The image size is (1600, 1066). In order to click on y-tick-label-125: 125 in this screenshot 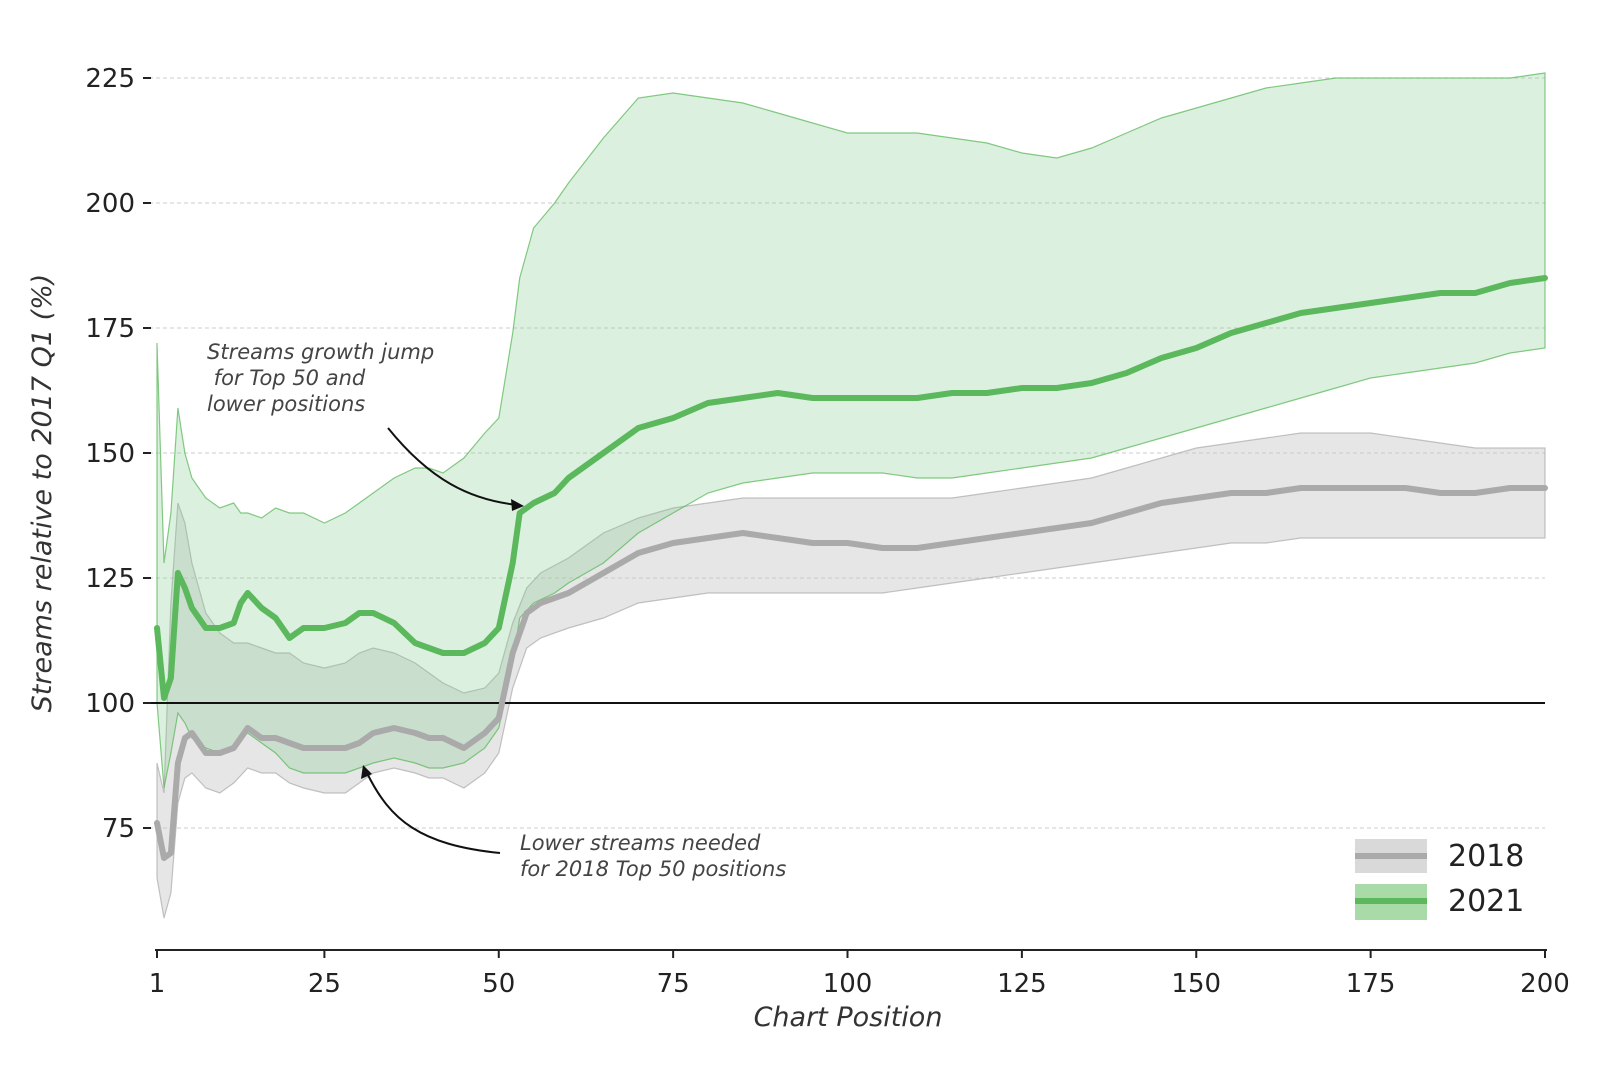, I will do `click(110, 579)`.